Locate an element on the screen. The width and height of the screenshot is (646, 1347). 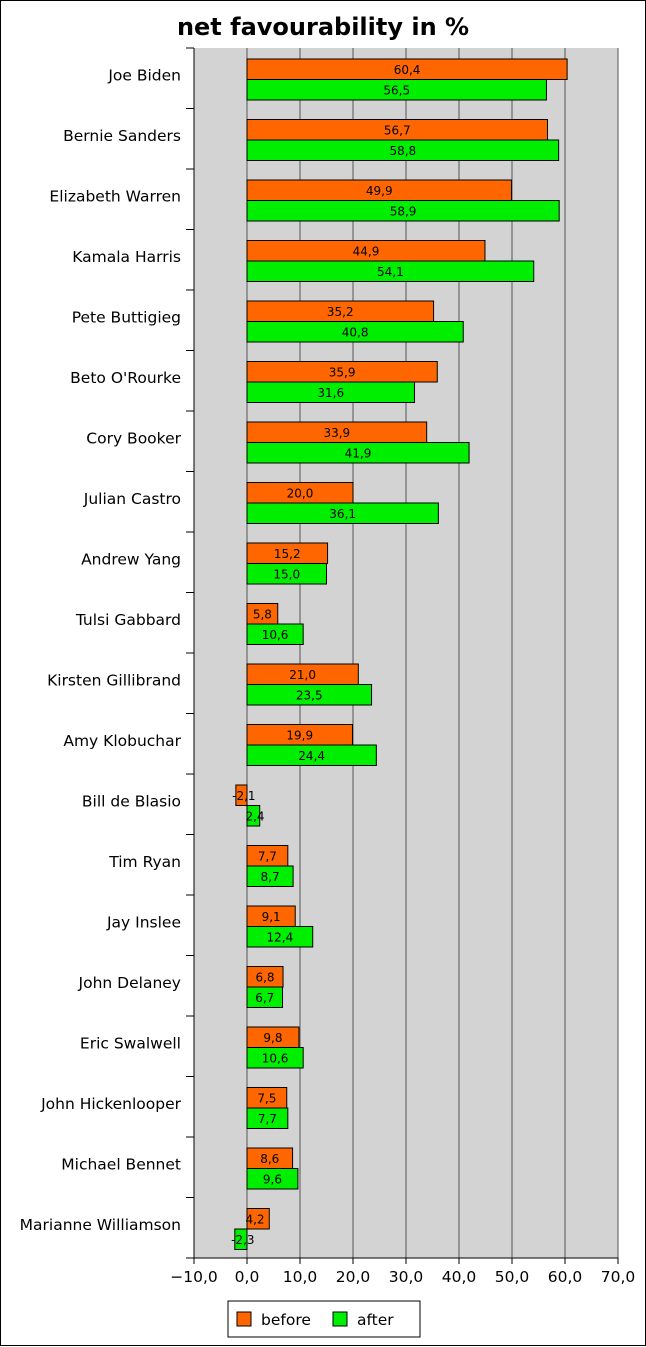
data-label-before: 19,9 is located at coordinates (299, 735).